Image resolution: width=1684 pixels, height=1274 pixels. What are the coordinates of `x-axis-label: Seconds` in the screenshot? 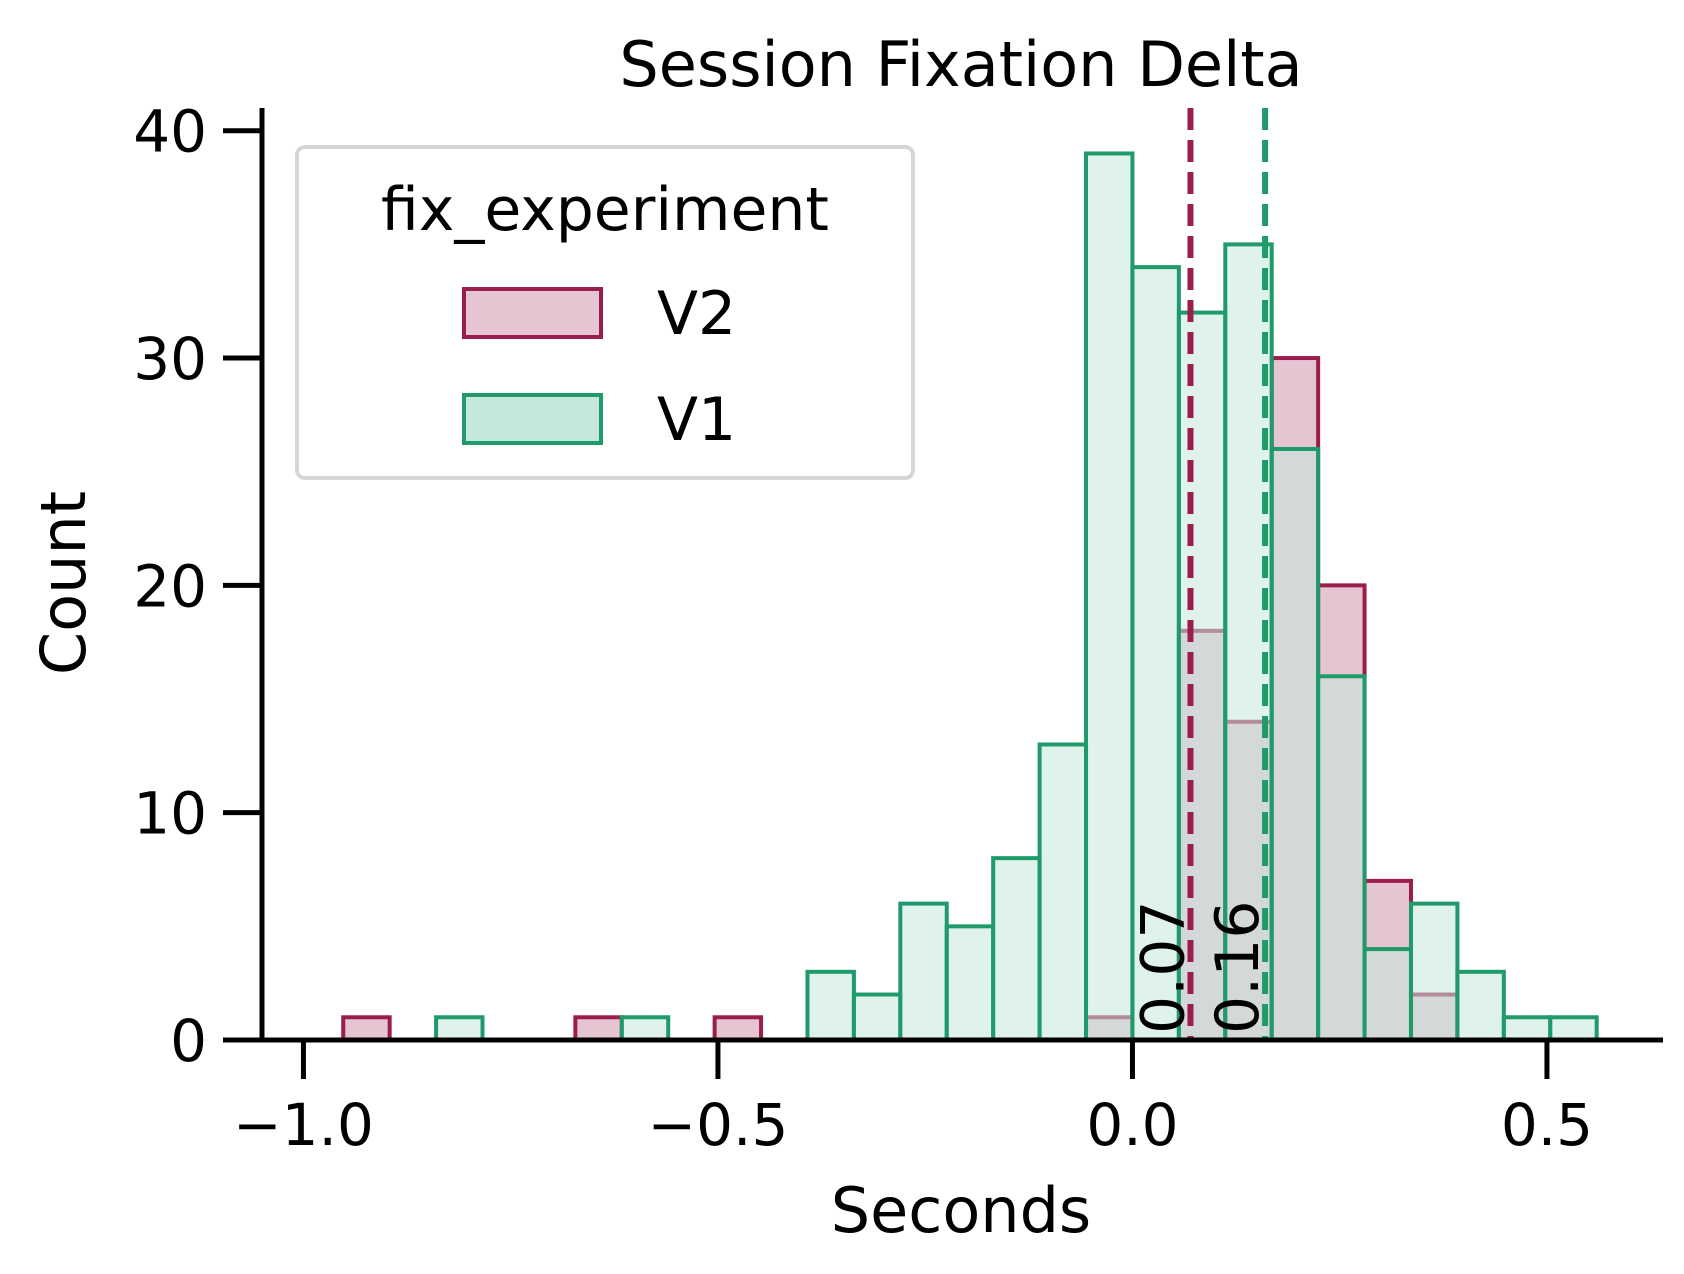 It's located at (961, 1210).